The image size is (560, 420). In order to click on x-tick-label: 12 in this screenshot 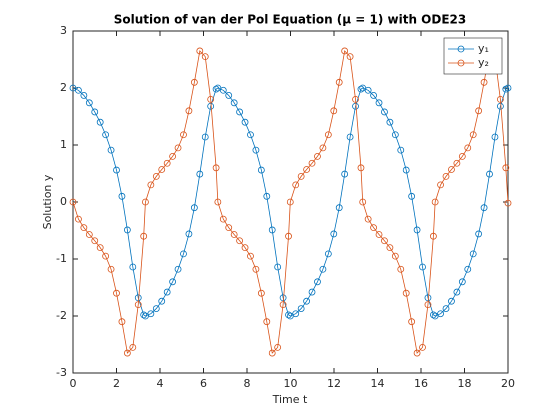, I will do `click(334, 383)`.